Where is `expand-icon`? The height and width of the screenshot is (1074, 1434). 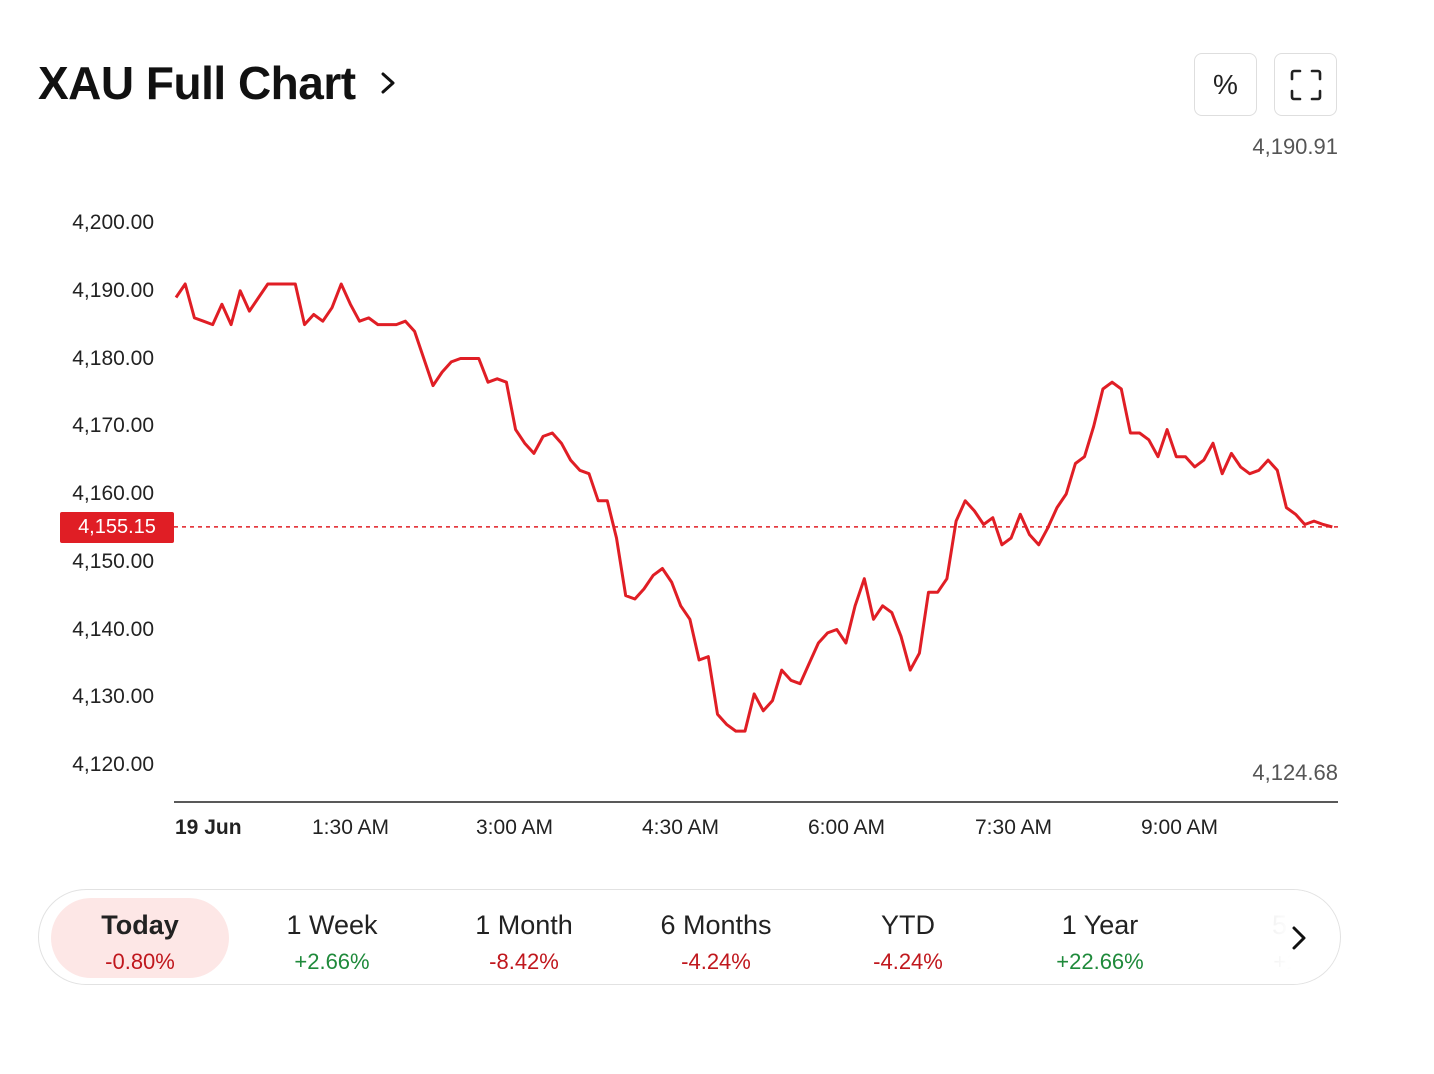 expand-icon is located at coordinates (1305, 84).